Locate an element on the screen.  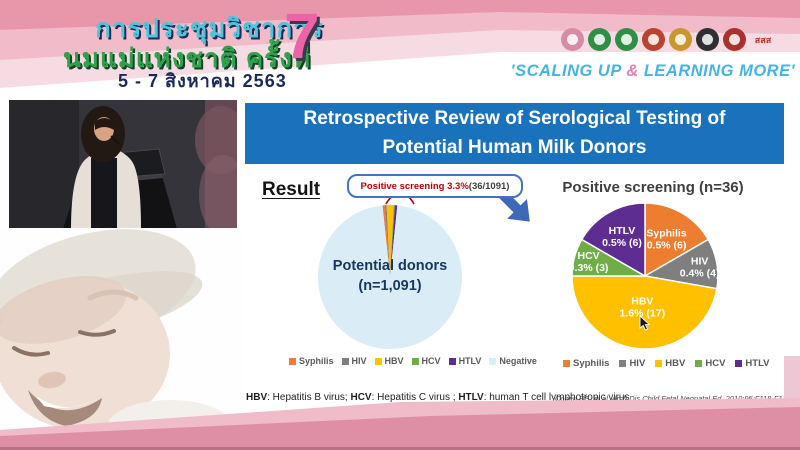
logo-ministry-public-health-icon is located at coordinates (599, 39).